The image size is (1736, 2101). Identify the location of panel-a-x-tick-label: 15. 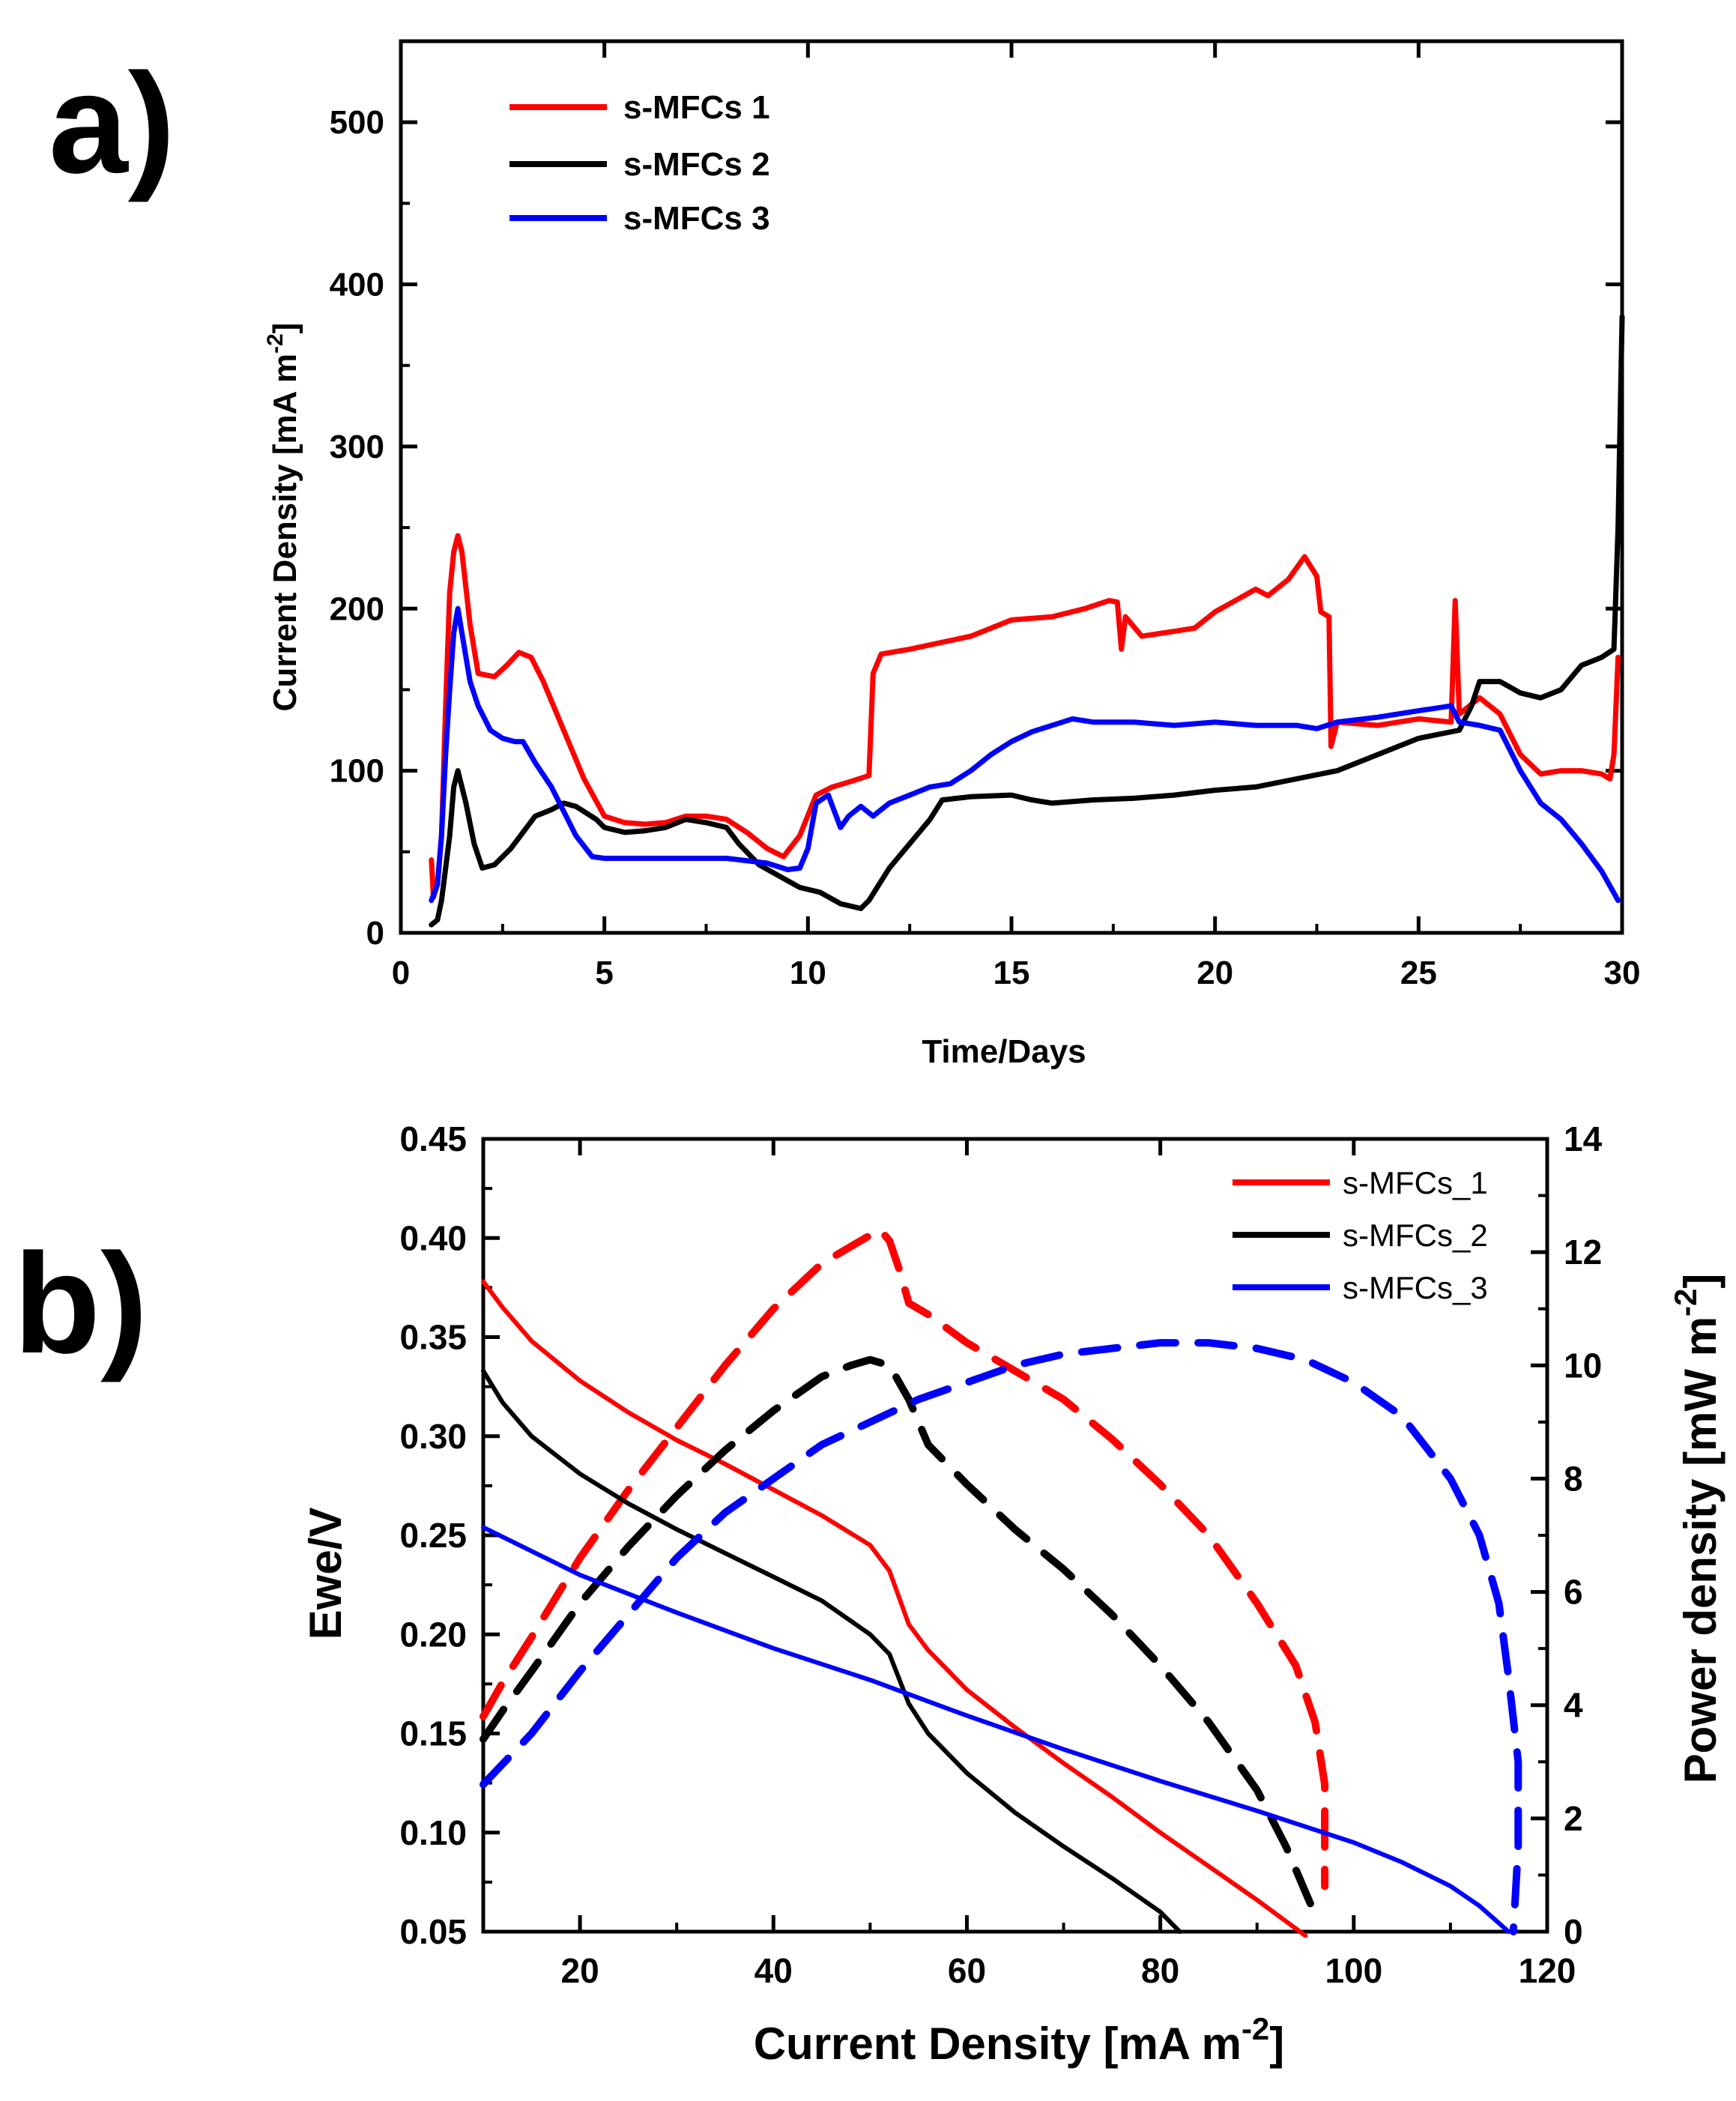
(1012, 973).